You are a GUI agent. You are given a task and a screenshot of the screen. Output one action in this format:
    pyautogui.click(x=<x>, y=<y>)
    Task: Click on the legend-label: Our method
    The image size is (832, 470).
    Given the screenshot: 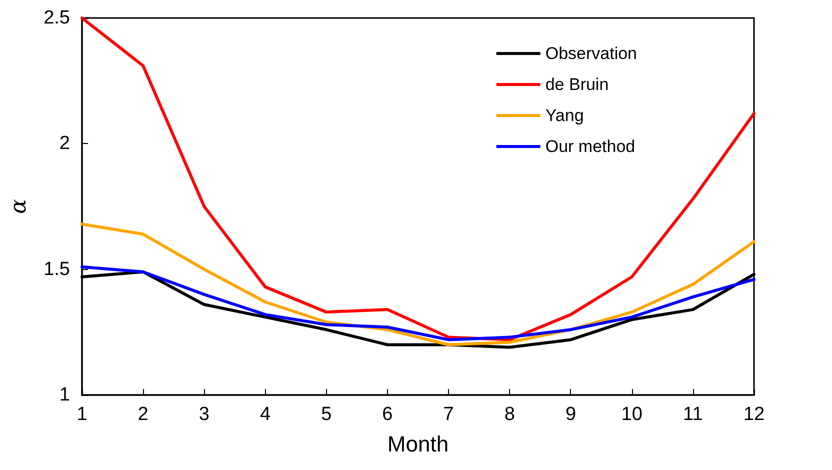 What is the action you would take?
    pyautogui.click(x=590, y=146)
    